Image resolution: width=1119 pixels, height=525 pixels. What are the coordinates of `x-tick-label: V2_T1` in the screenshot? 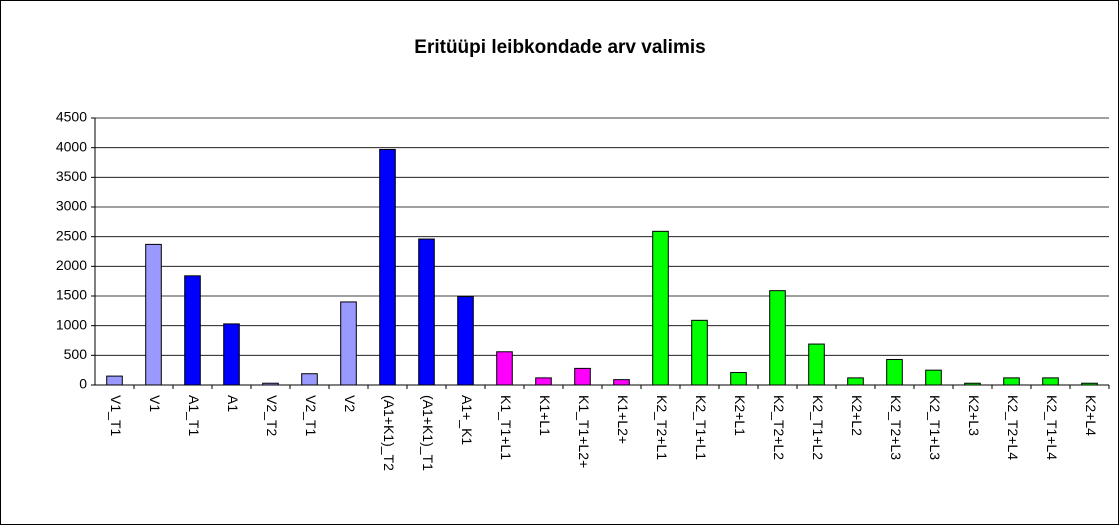 It's located at (311, 415).